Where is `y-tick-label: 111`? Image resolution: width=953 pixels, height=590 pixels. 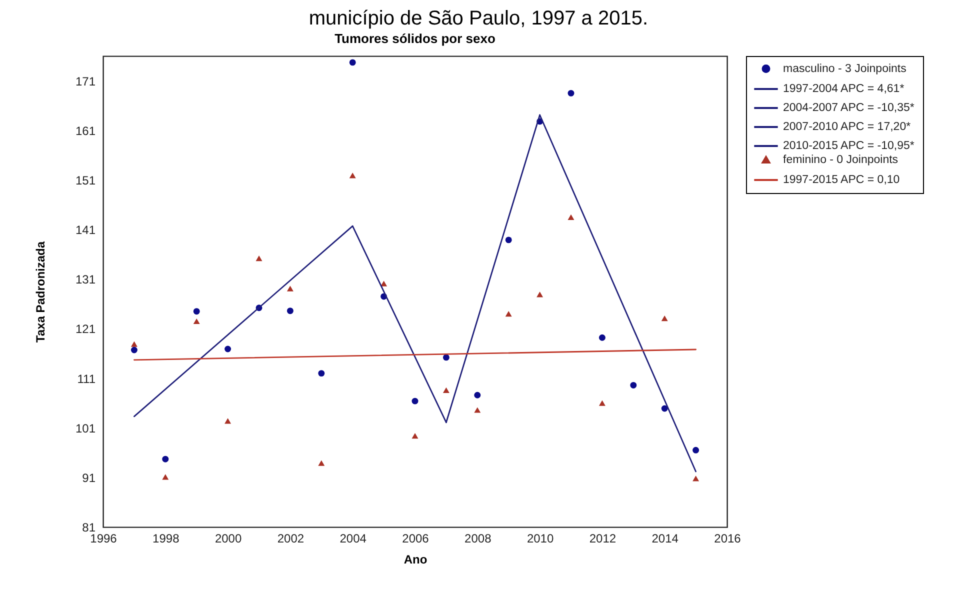 y-tick-label: 111 is located at coordinates (86, 379).